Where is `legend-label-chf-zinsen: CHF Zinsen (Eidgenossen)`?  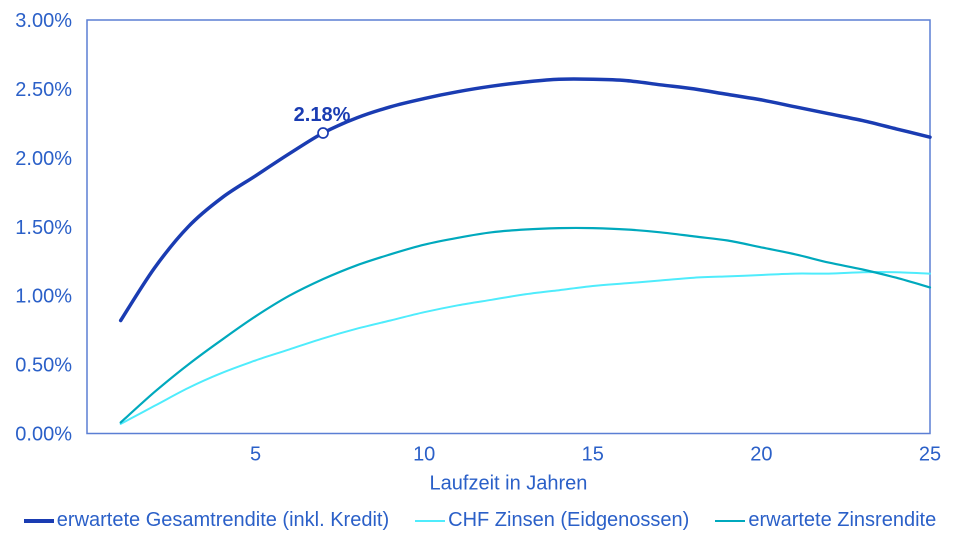 legend-label-chf-zinsen: CHF Zinsen (Eidgenossen) is located at coordinates (569, 520).